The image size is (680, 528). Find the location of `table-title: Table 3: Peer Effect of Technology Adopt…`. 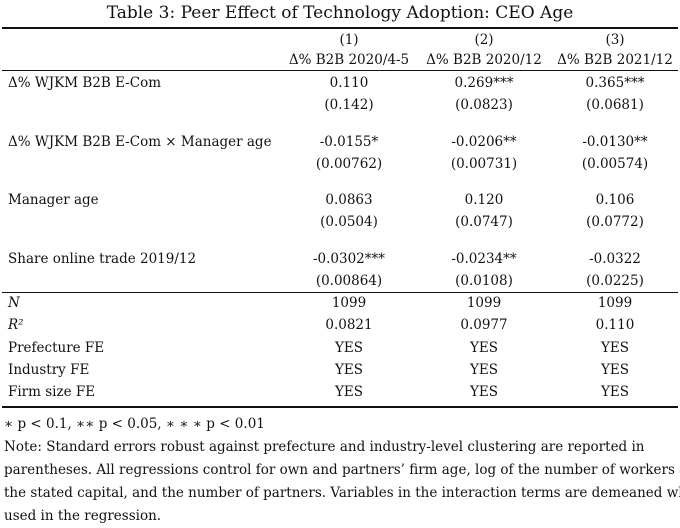

table-title: Table 3: Peer Effect of Technology Adopt… is located at coordinates (340, 13).